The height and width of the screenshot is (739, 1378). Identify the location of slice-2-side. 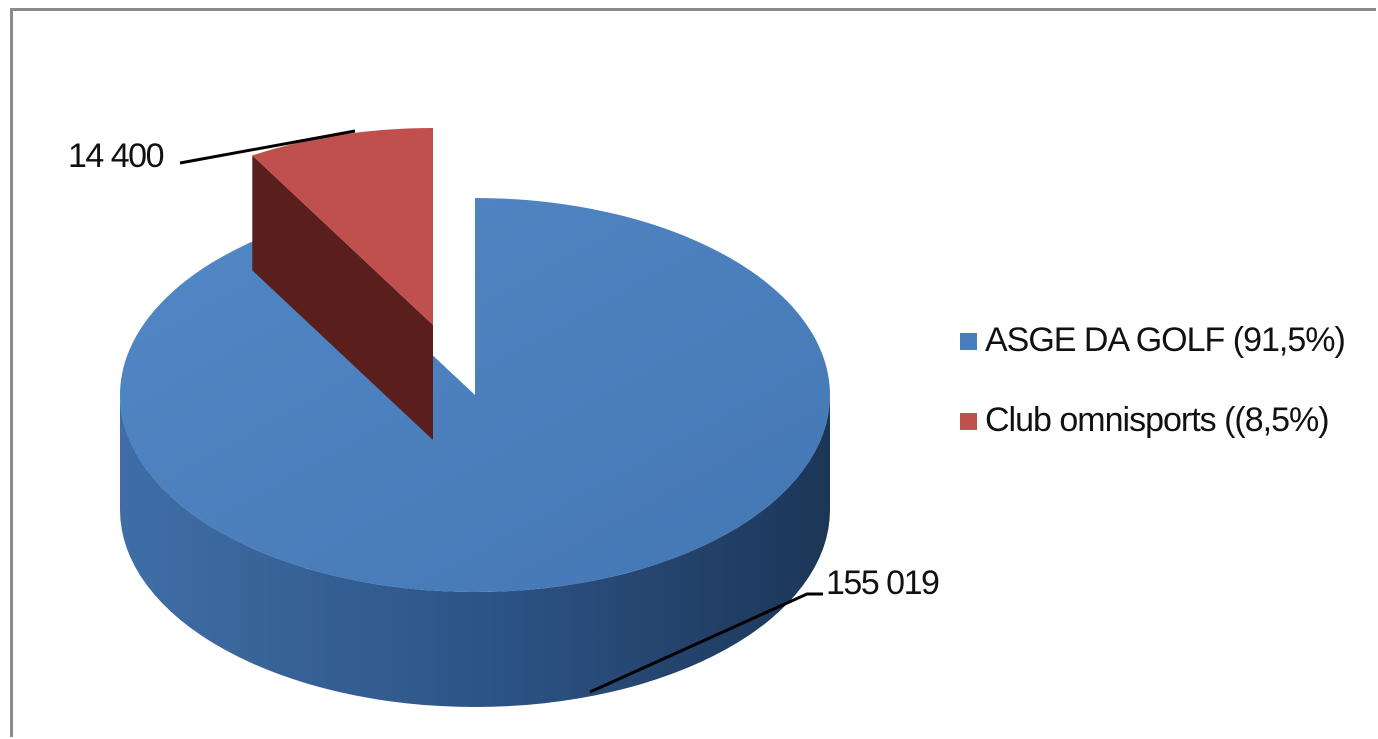
(342, 298).